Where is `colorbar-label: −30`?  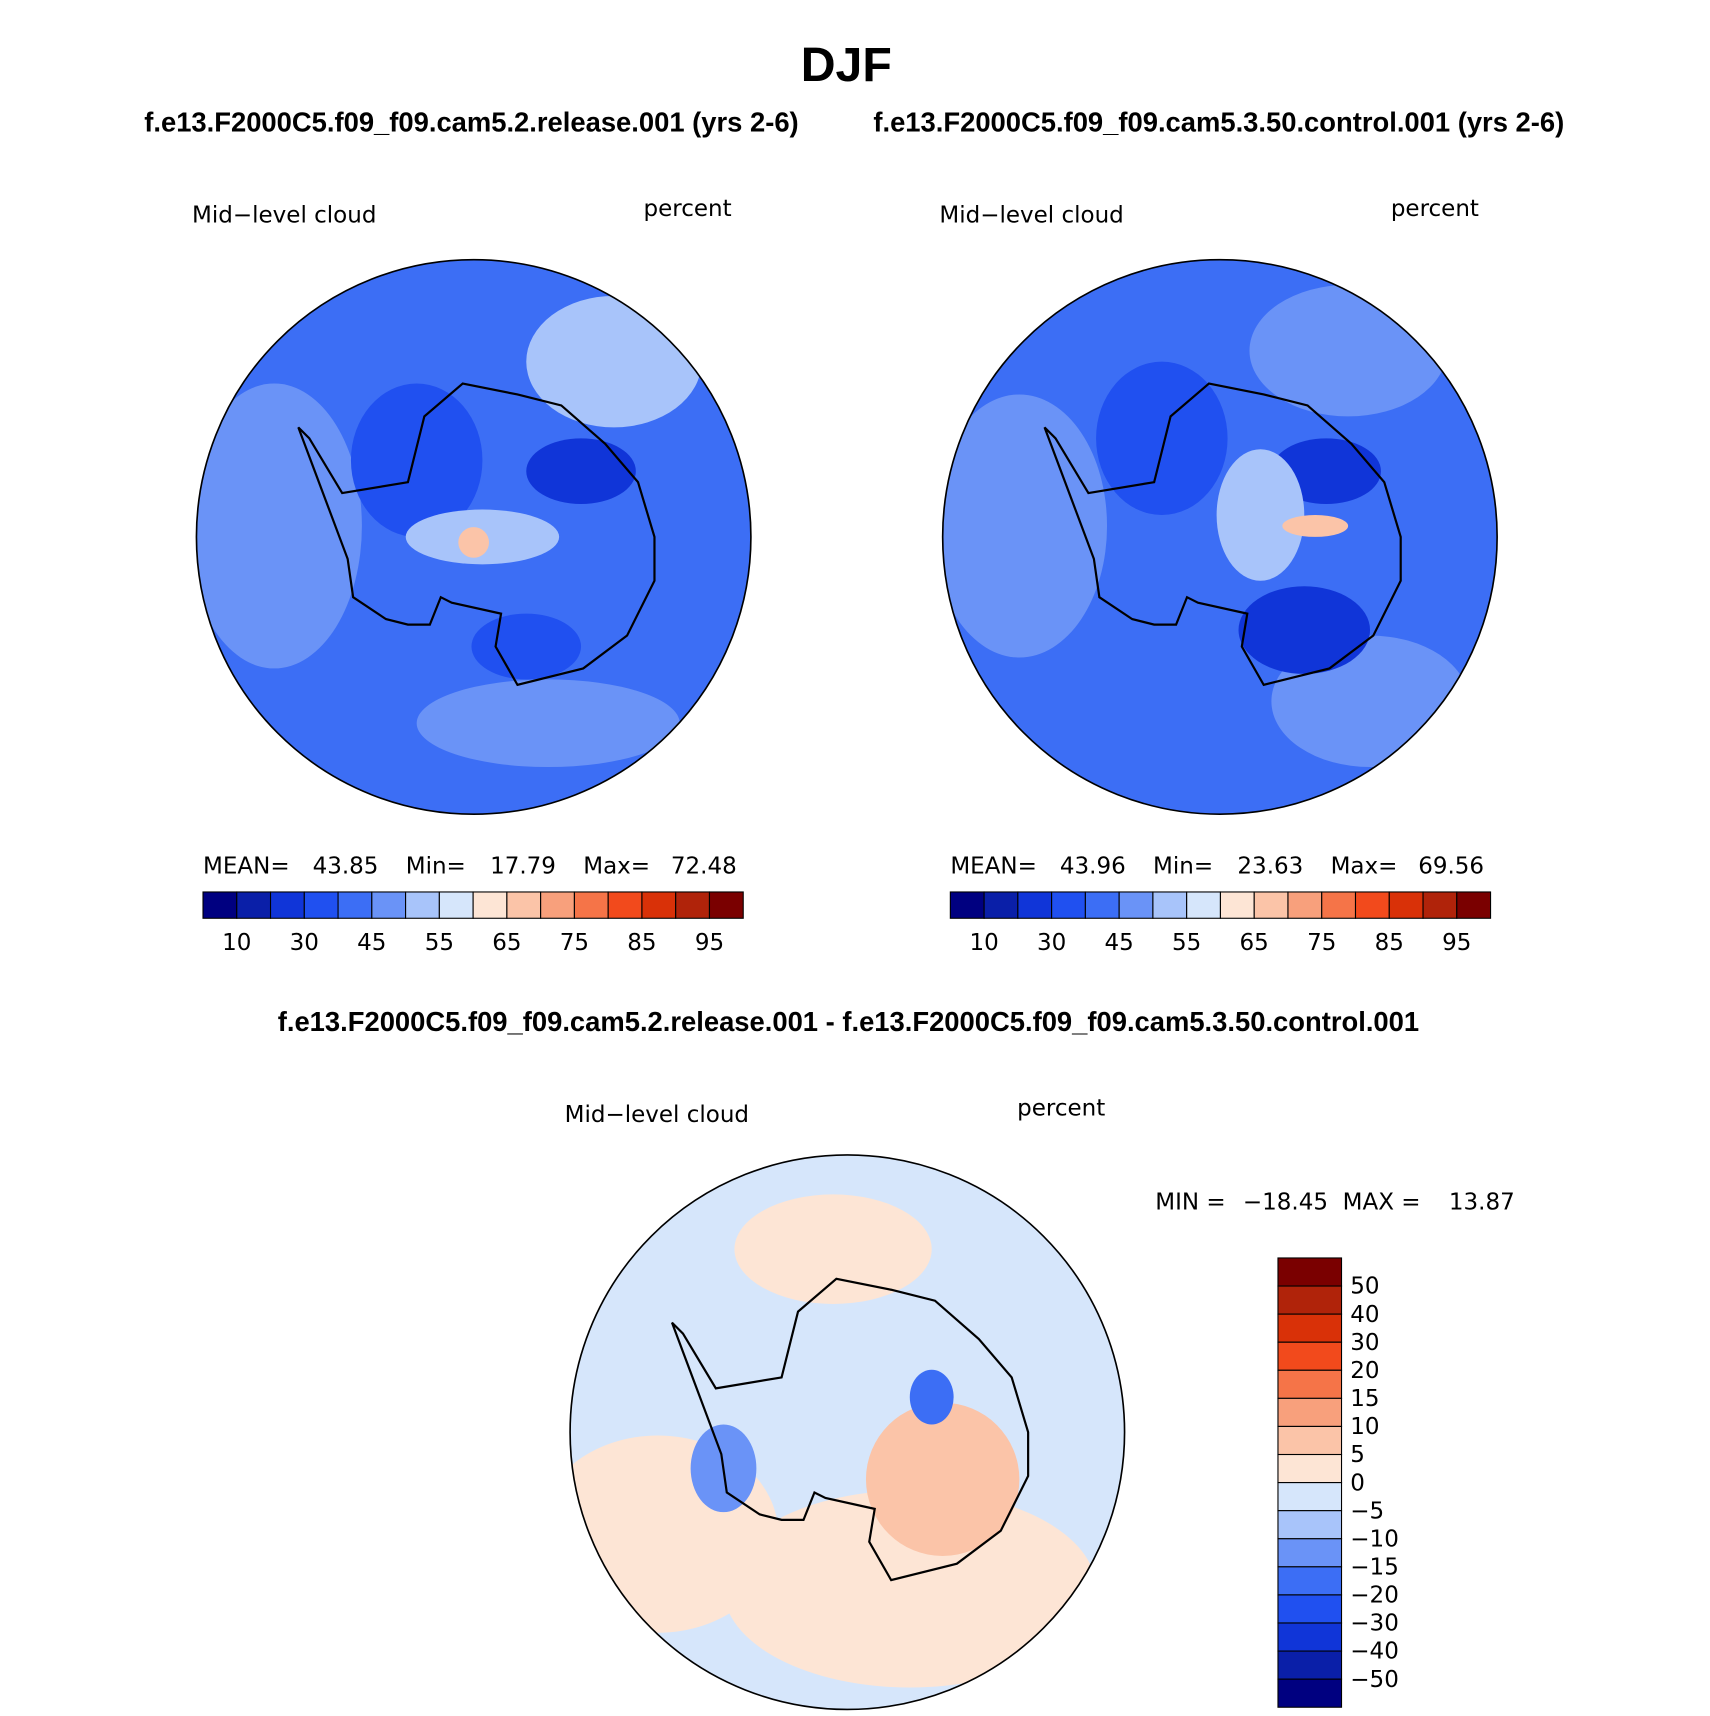
colorbar-label: −30 is located at coordinates (1374, 1624).